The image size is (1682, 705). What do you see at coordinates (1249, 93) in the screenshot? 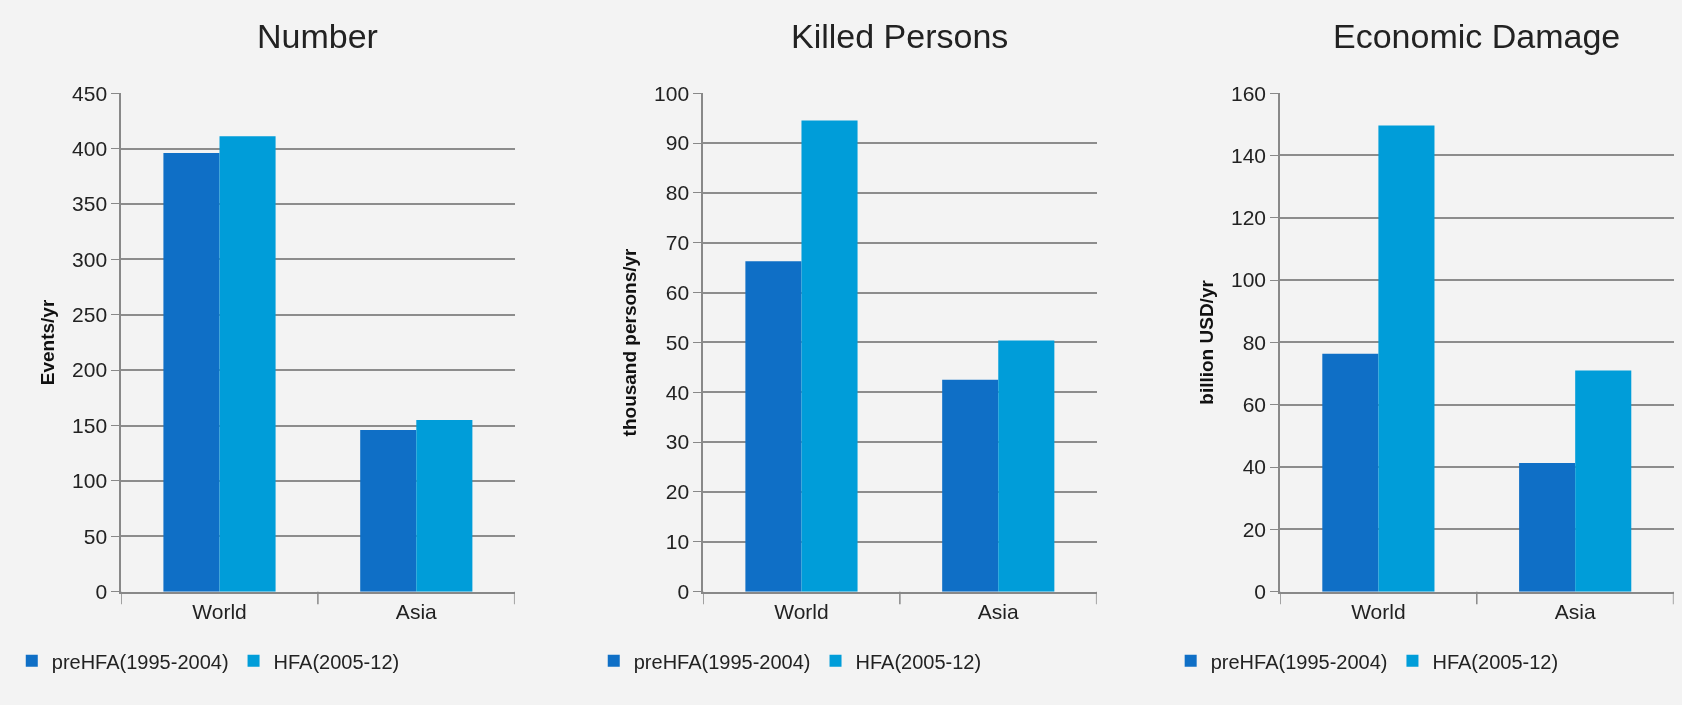
I see `y-tick-label: 160` at bounding box center [1249, 93].